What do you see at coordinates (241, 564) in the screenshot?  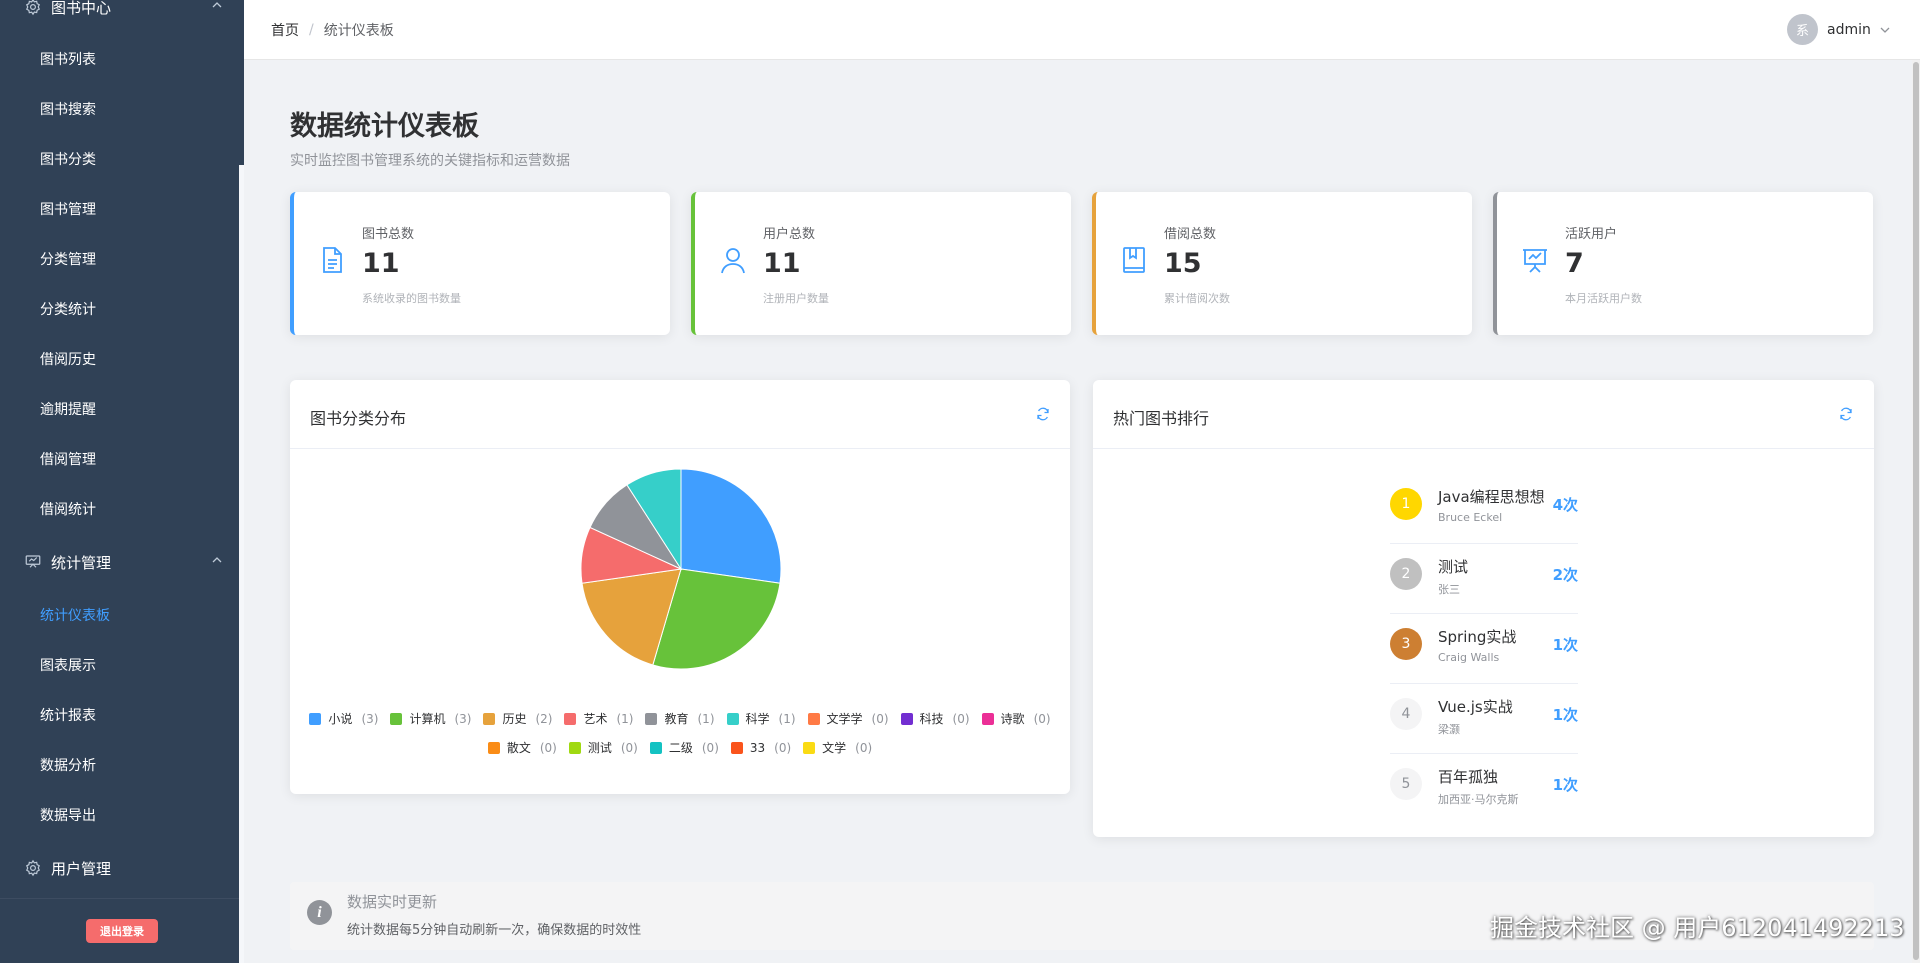 I see `sidebar-scrollbar` at bounding box center [241, 564].